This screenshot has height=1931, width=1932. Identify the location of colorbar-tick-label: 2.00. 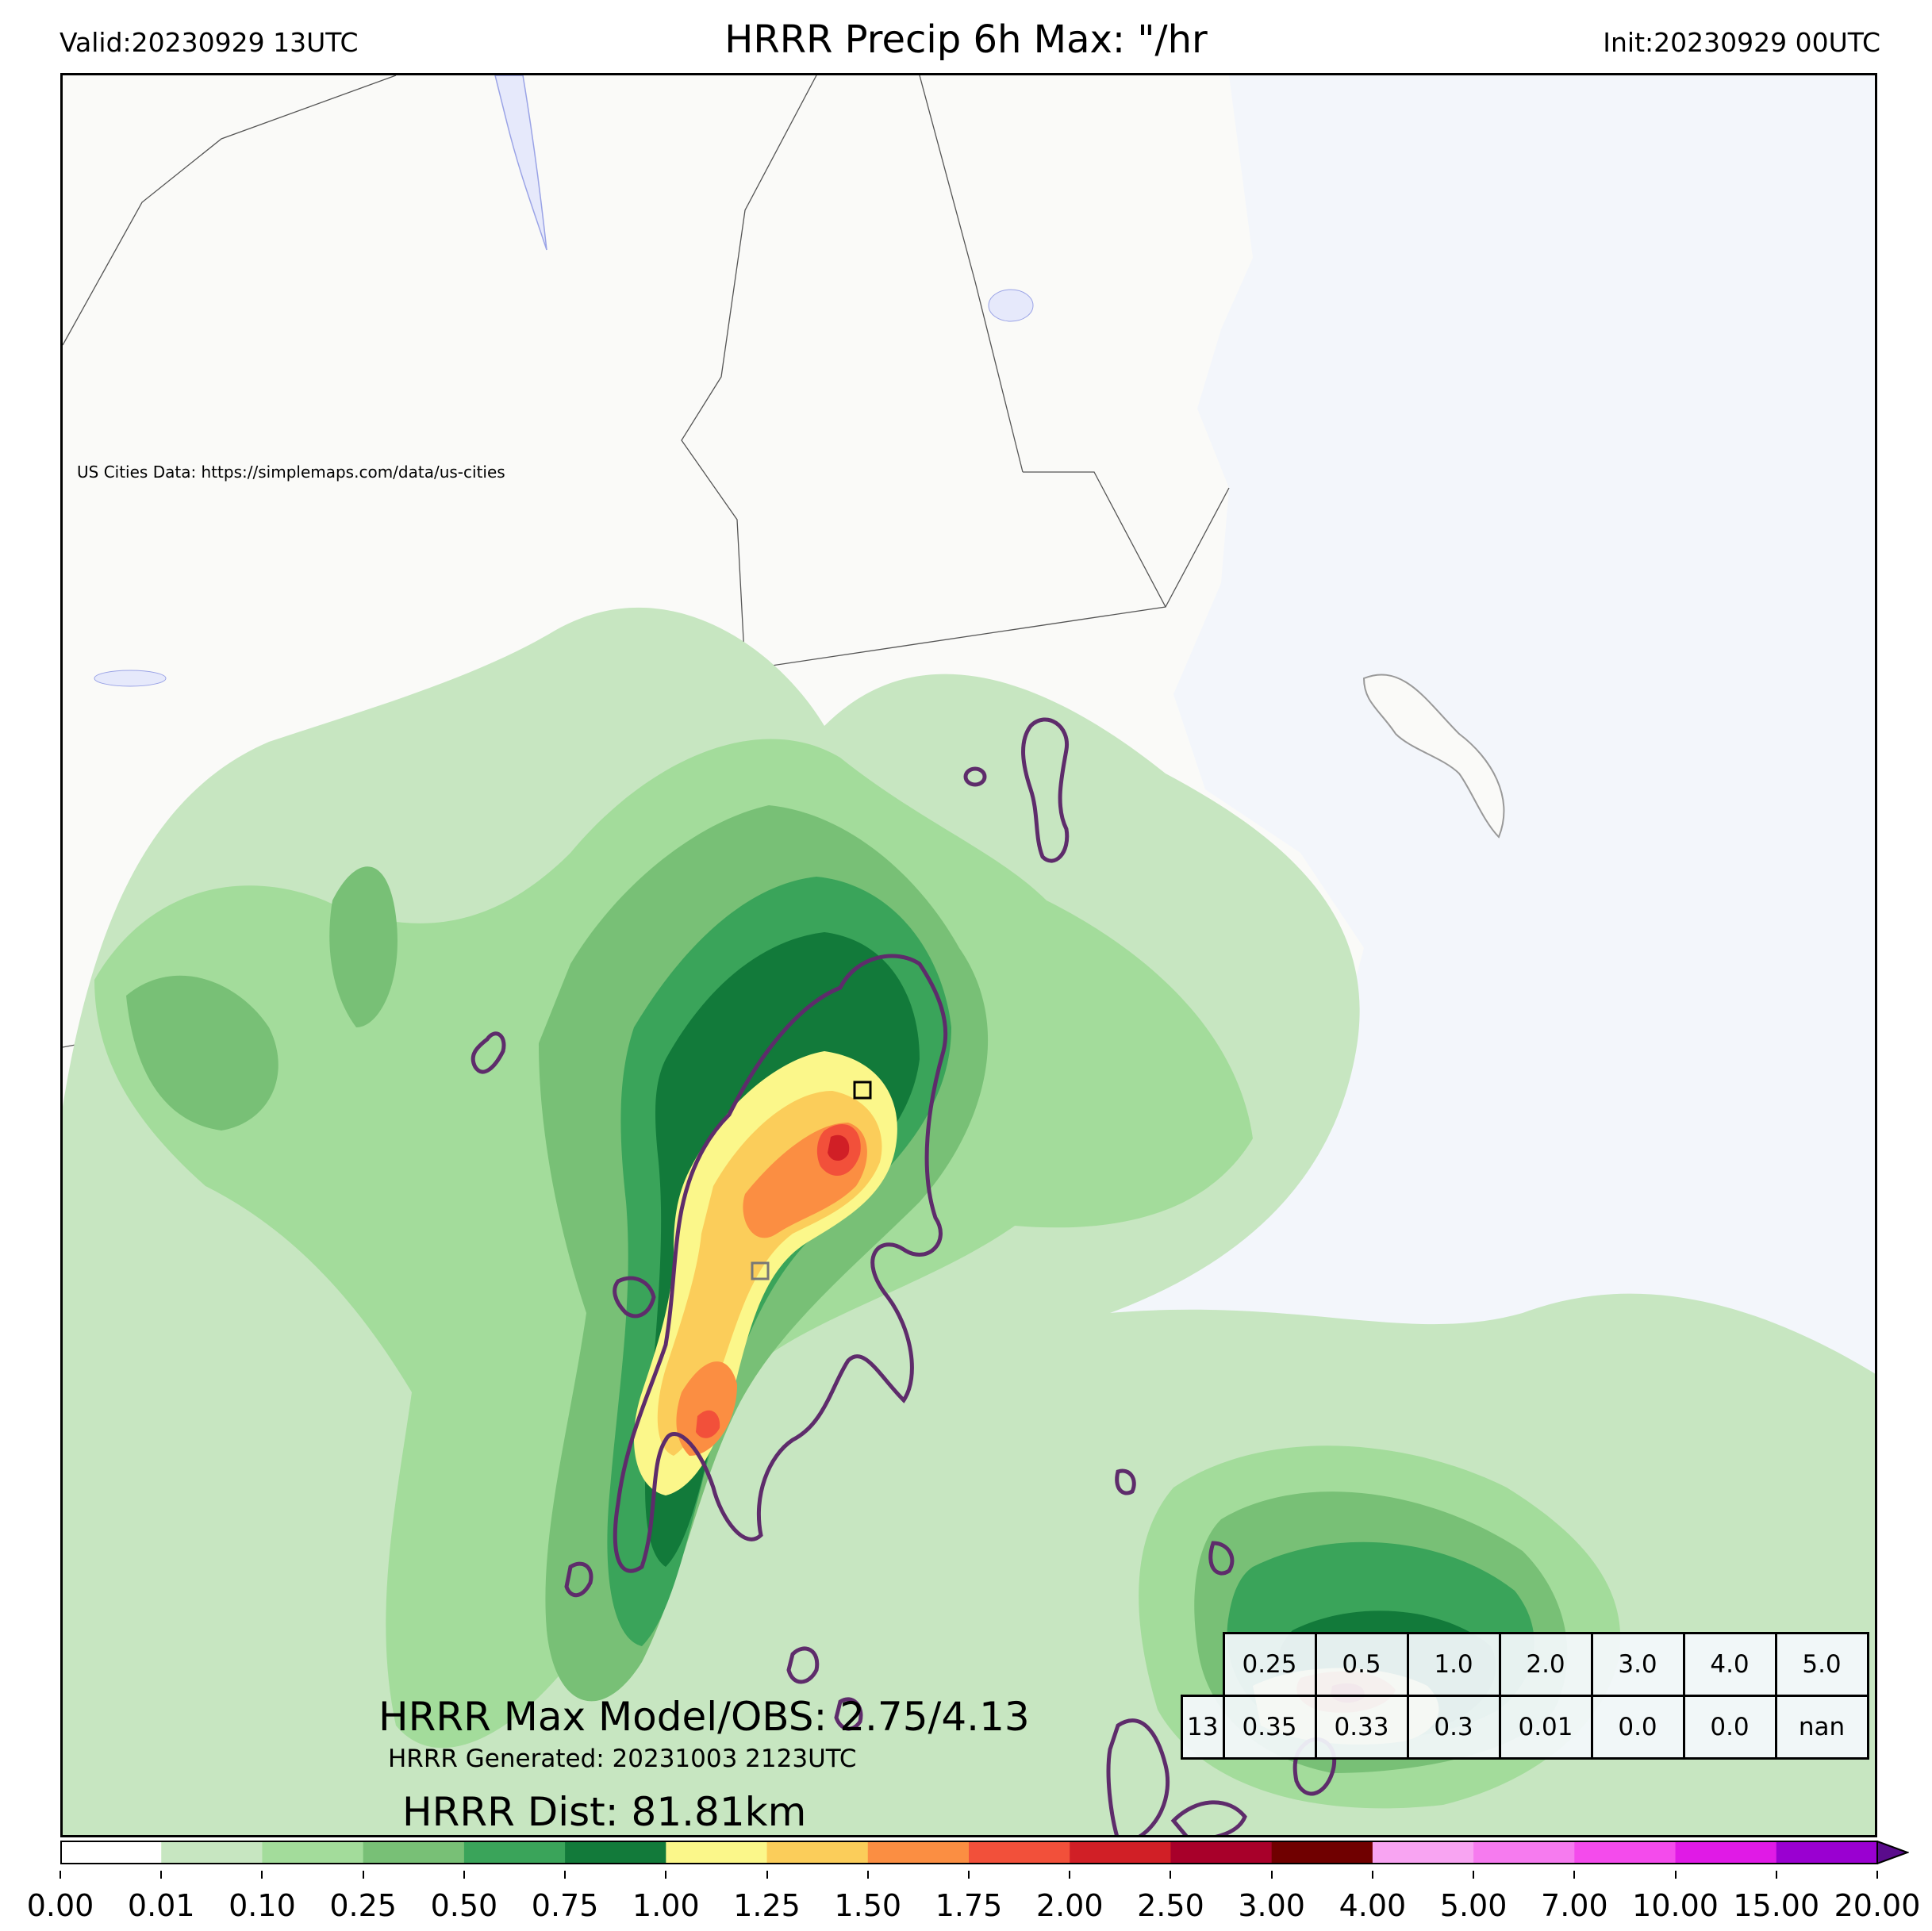
(1069, 1906).